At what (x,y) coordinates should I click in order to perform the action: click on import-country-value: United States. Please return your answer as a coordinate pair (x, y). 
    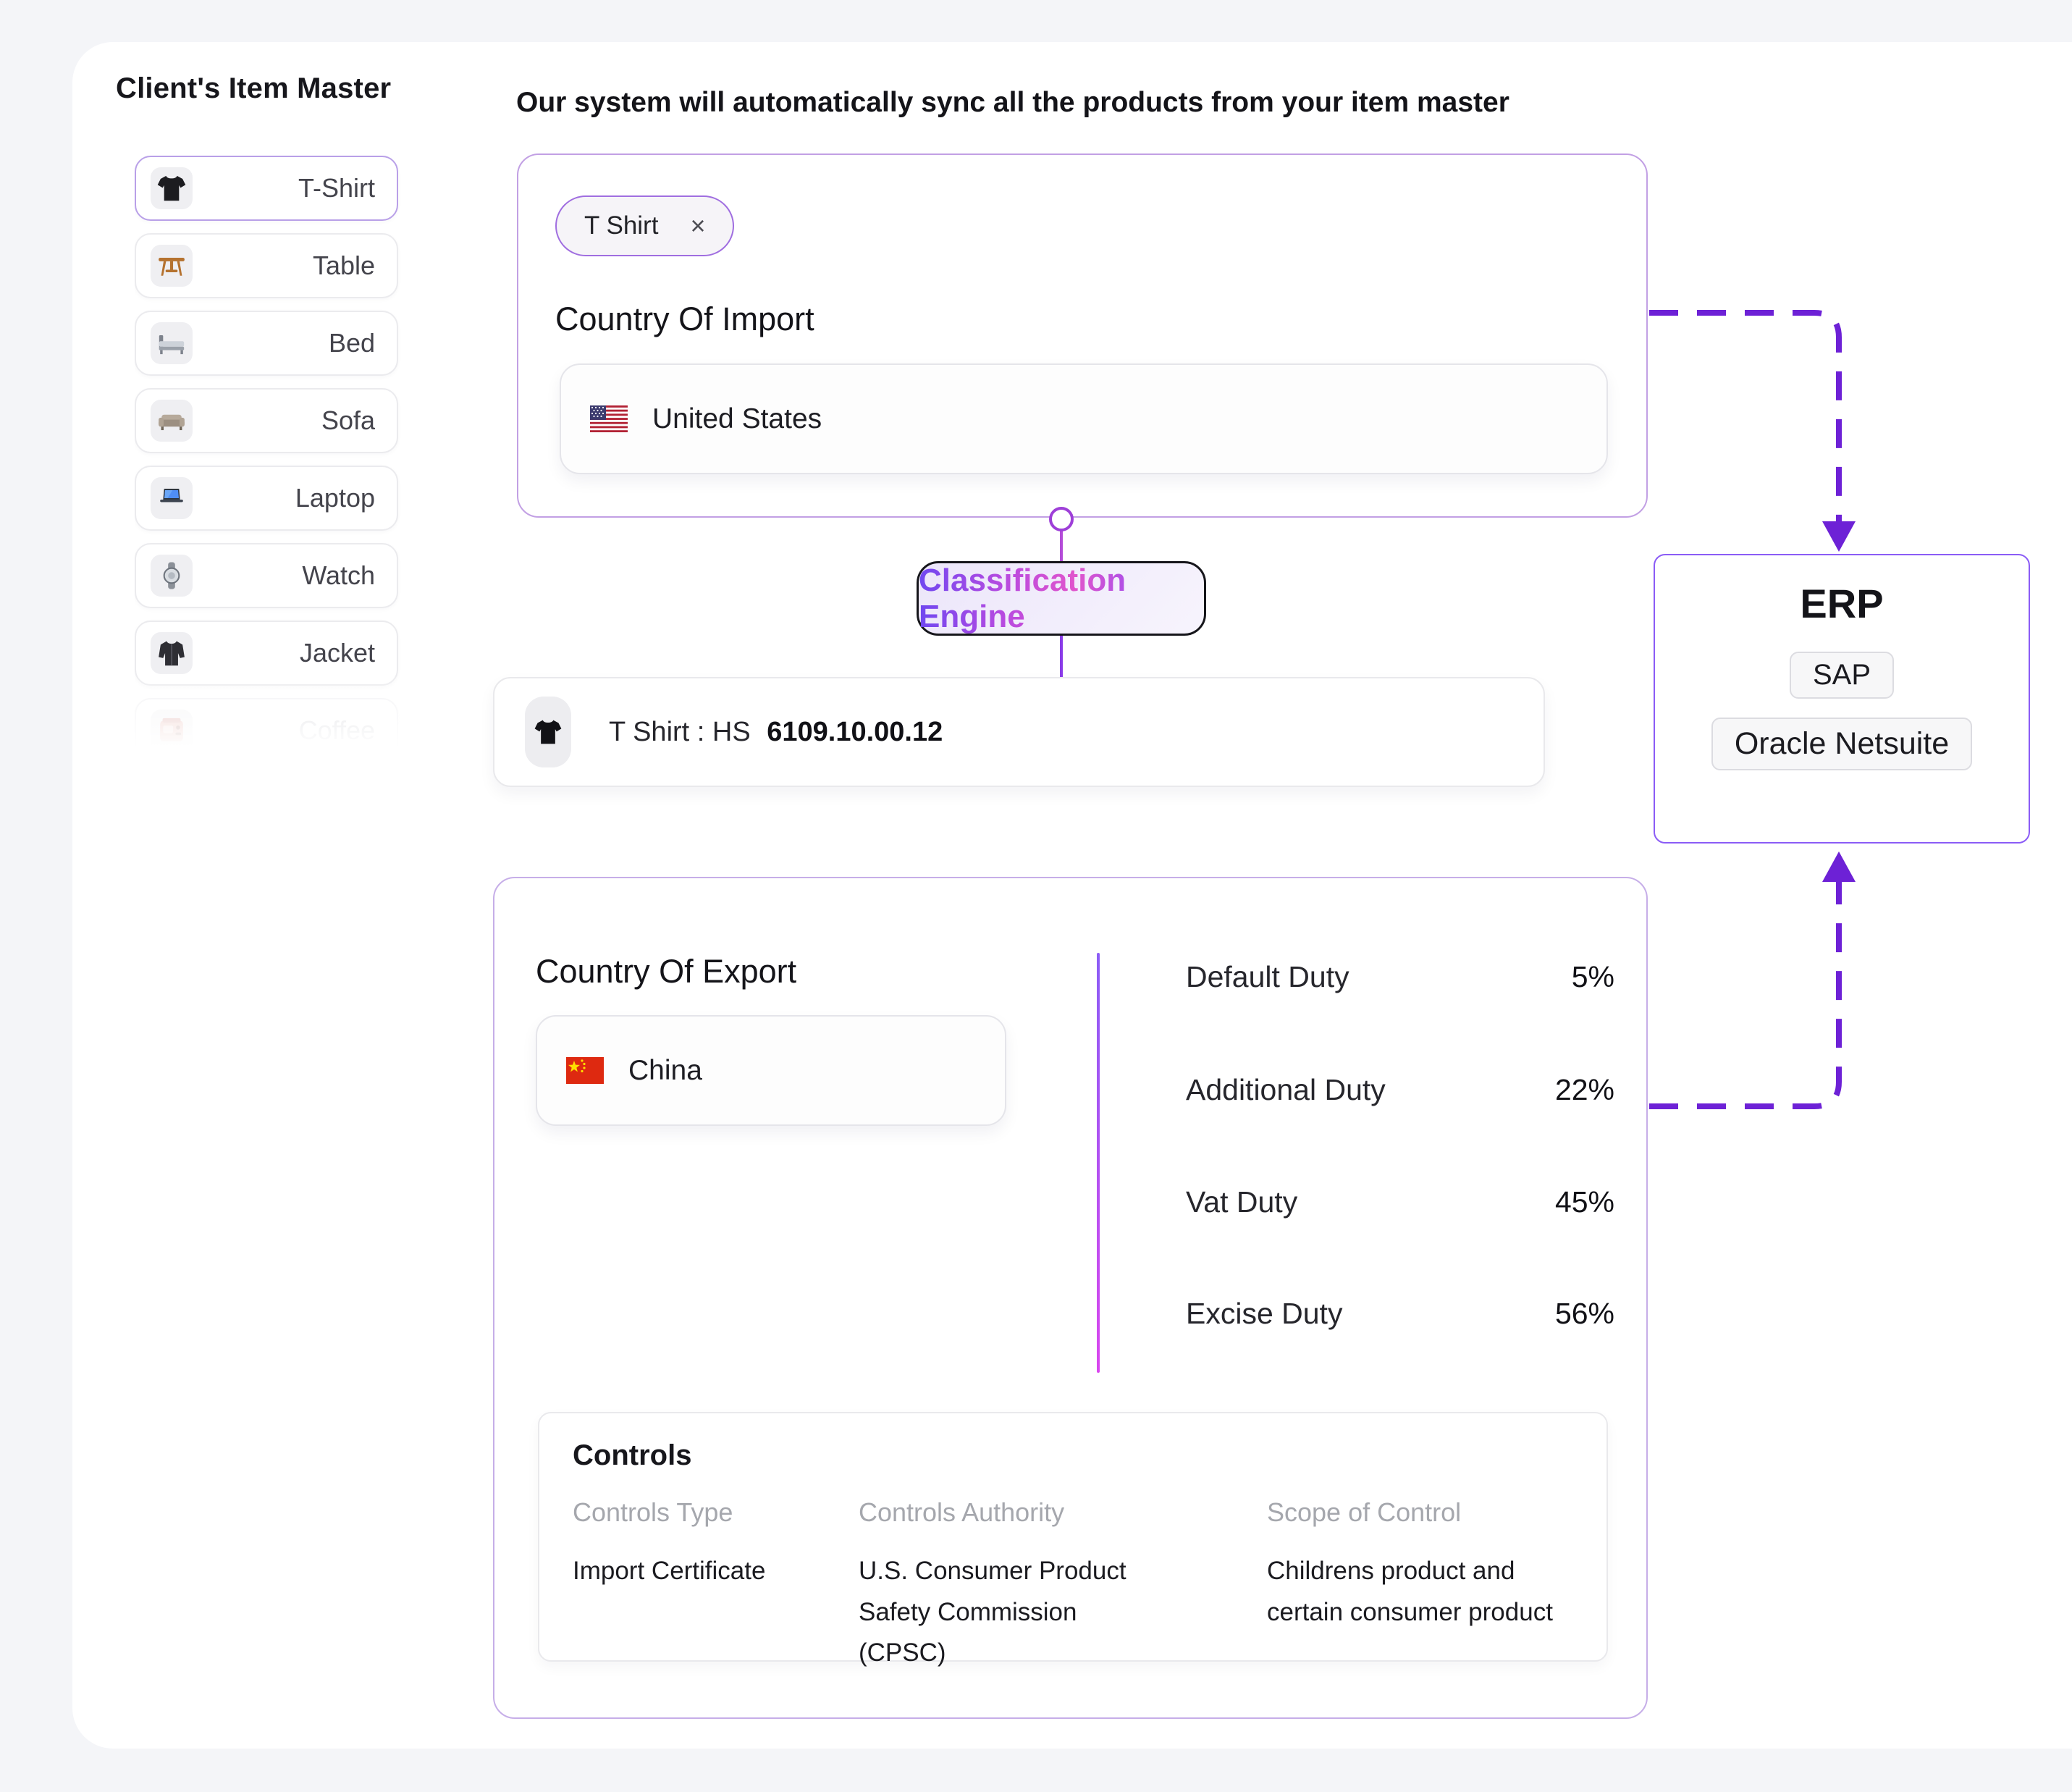
    Looking at the image, I should click on (737, 418).